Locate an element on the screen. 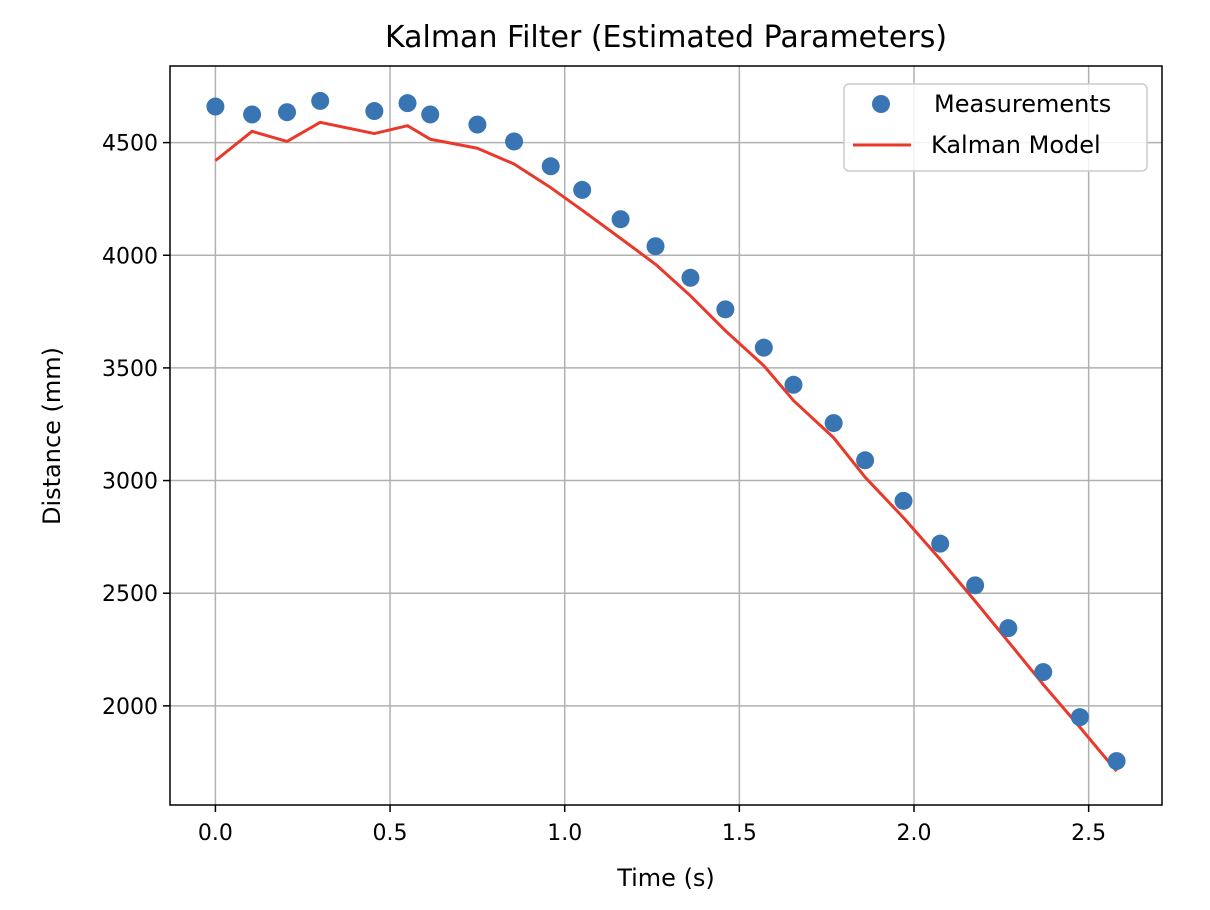 The height and width of the screenshot is (910, 1210). legend-box is located at coordinates (995, 127).